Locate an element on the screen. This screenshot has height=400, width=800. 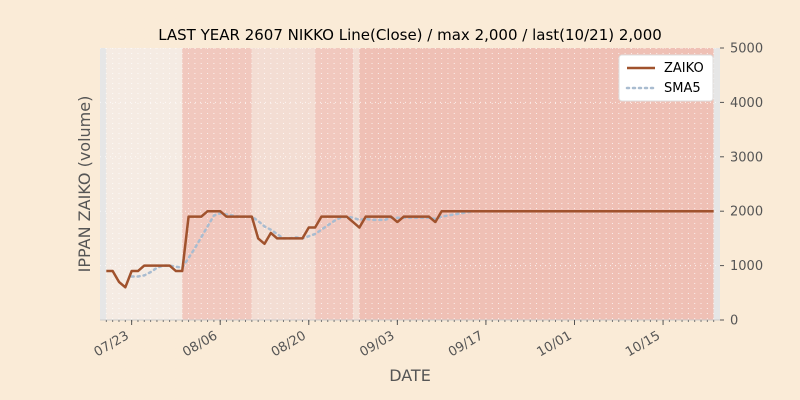
y-tick-label-4: 4000 is located at coordinates (746, 103).